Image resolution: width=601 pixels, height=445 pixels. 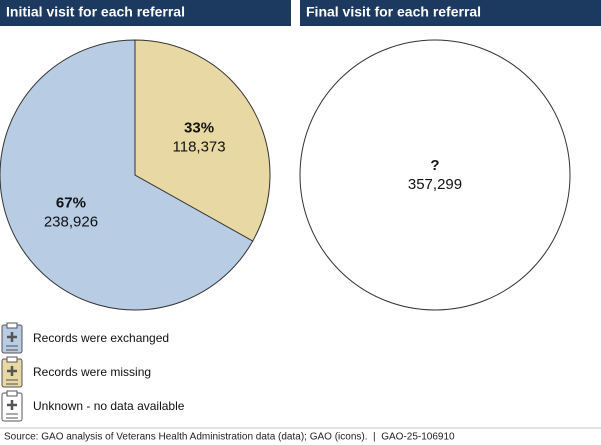 What do you see at coordinates (109, 406) in the screenshot?
I see `legend-label: Unknown - no data available` at bounding box center [109, 406].